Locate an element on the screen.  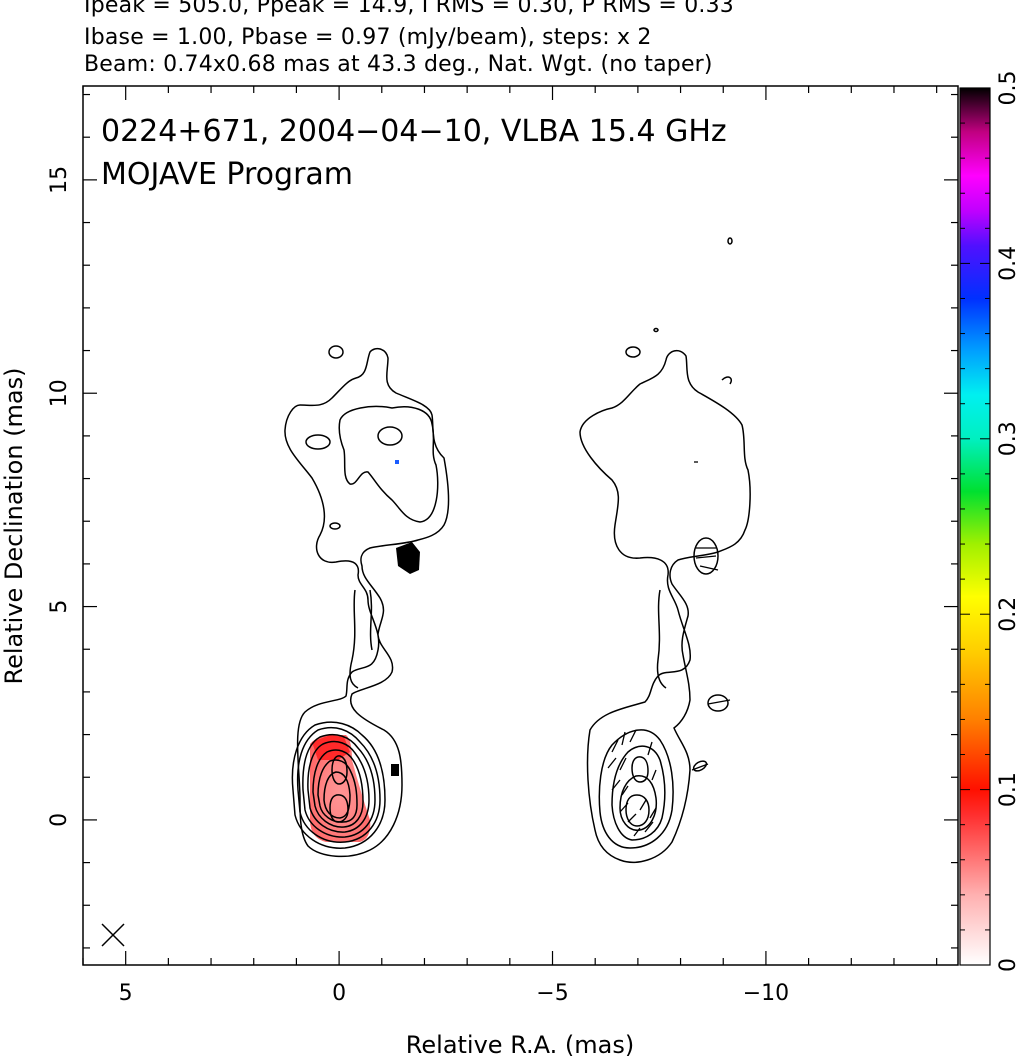
contour-island-6-right is located at coordinates (718, 703).